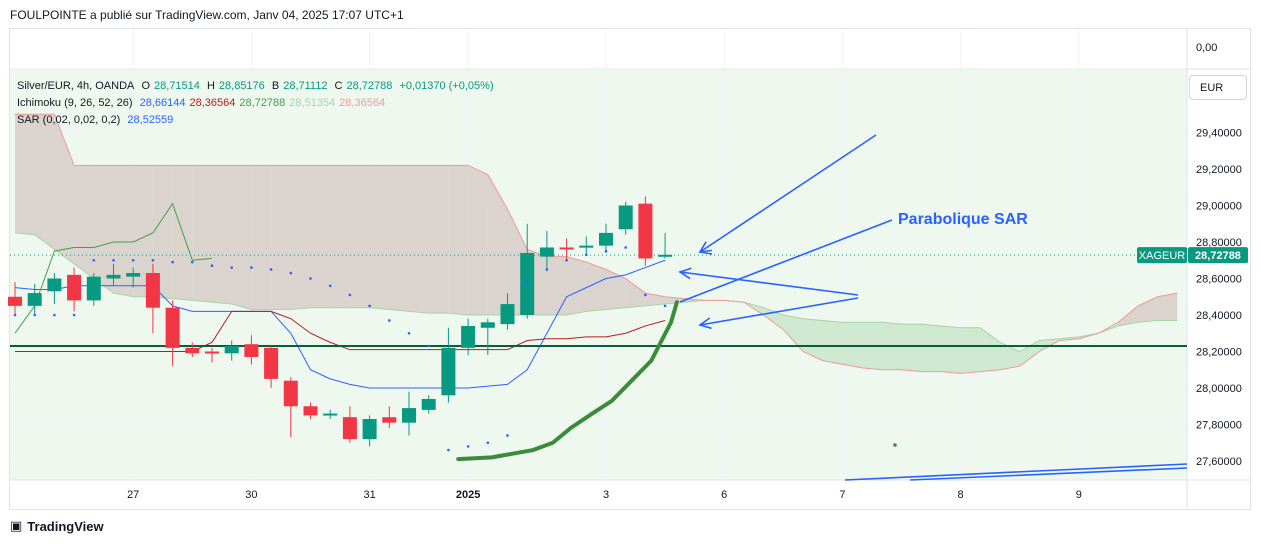 This screenshot has height=544, width=1261. Describe the element at coordinates (1219, 170) in the screenshot. I see `y-tick-label: 29,20000` at that location.